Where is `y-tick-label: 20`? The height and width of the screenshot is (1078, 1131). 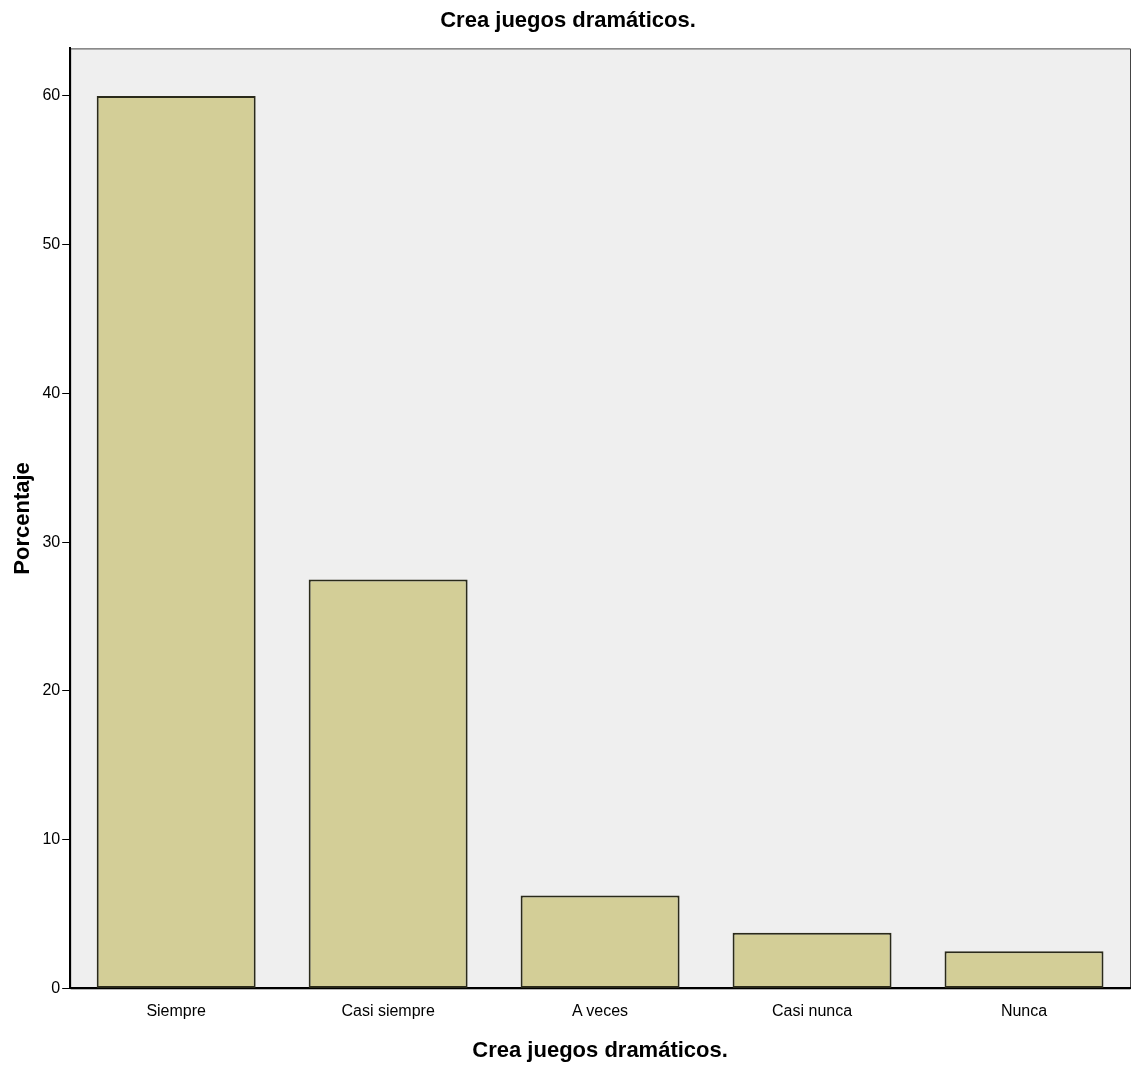 y-tick-label: 20 is located at coordinates (51, 690).